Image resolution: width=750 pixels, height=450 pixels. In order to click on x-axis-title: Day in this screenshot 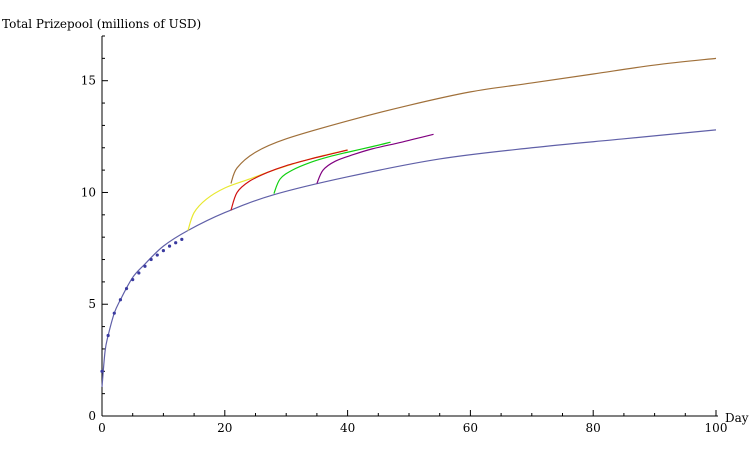, I will do `click(737, 418)`.